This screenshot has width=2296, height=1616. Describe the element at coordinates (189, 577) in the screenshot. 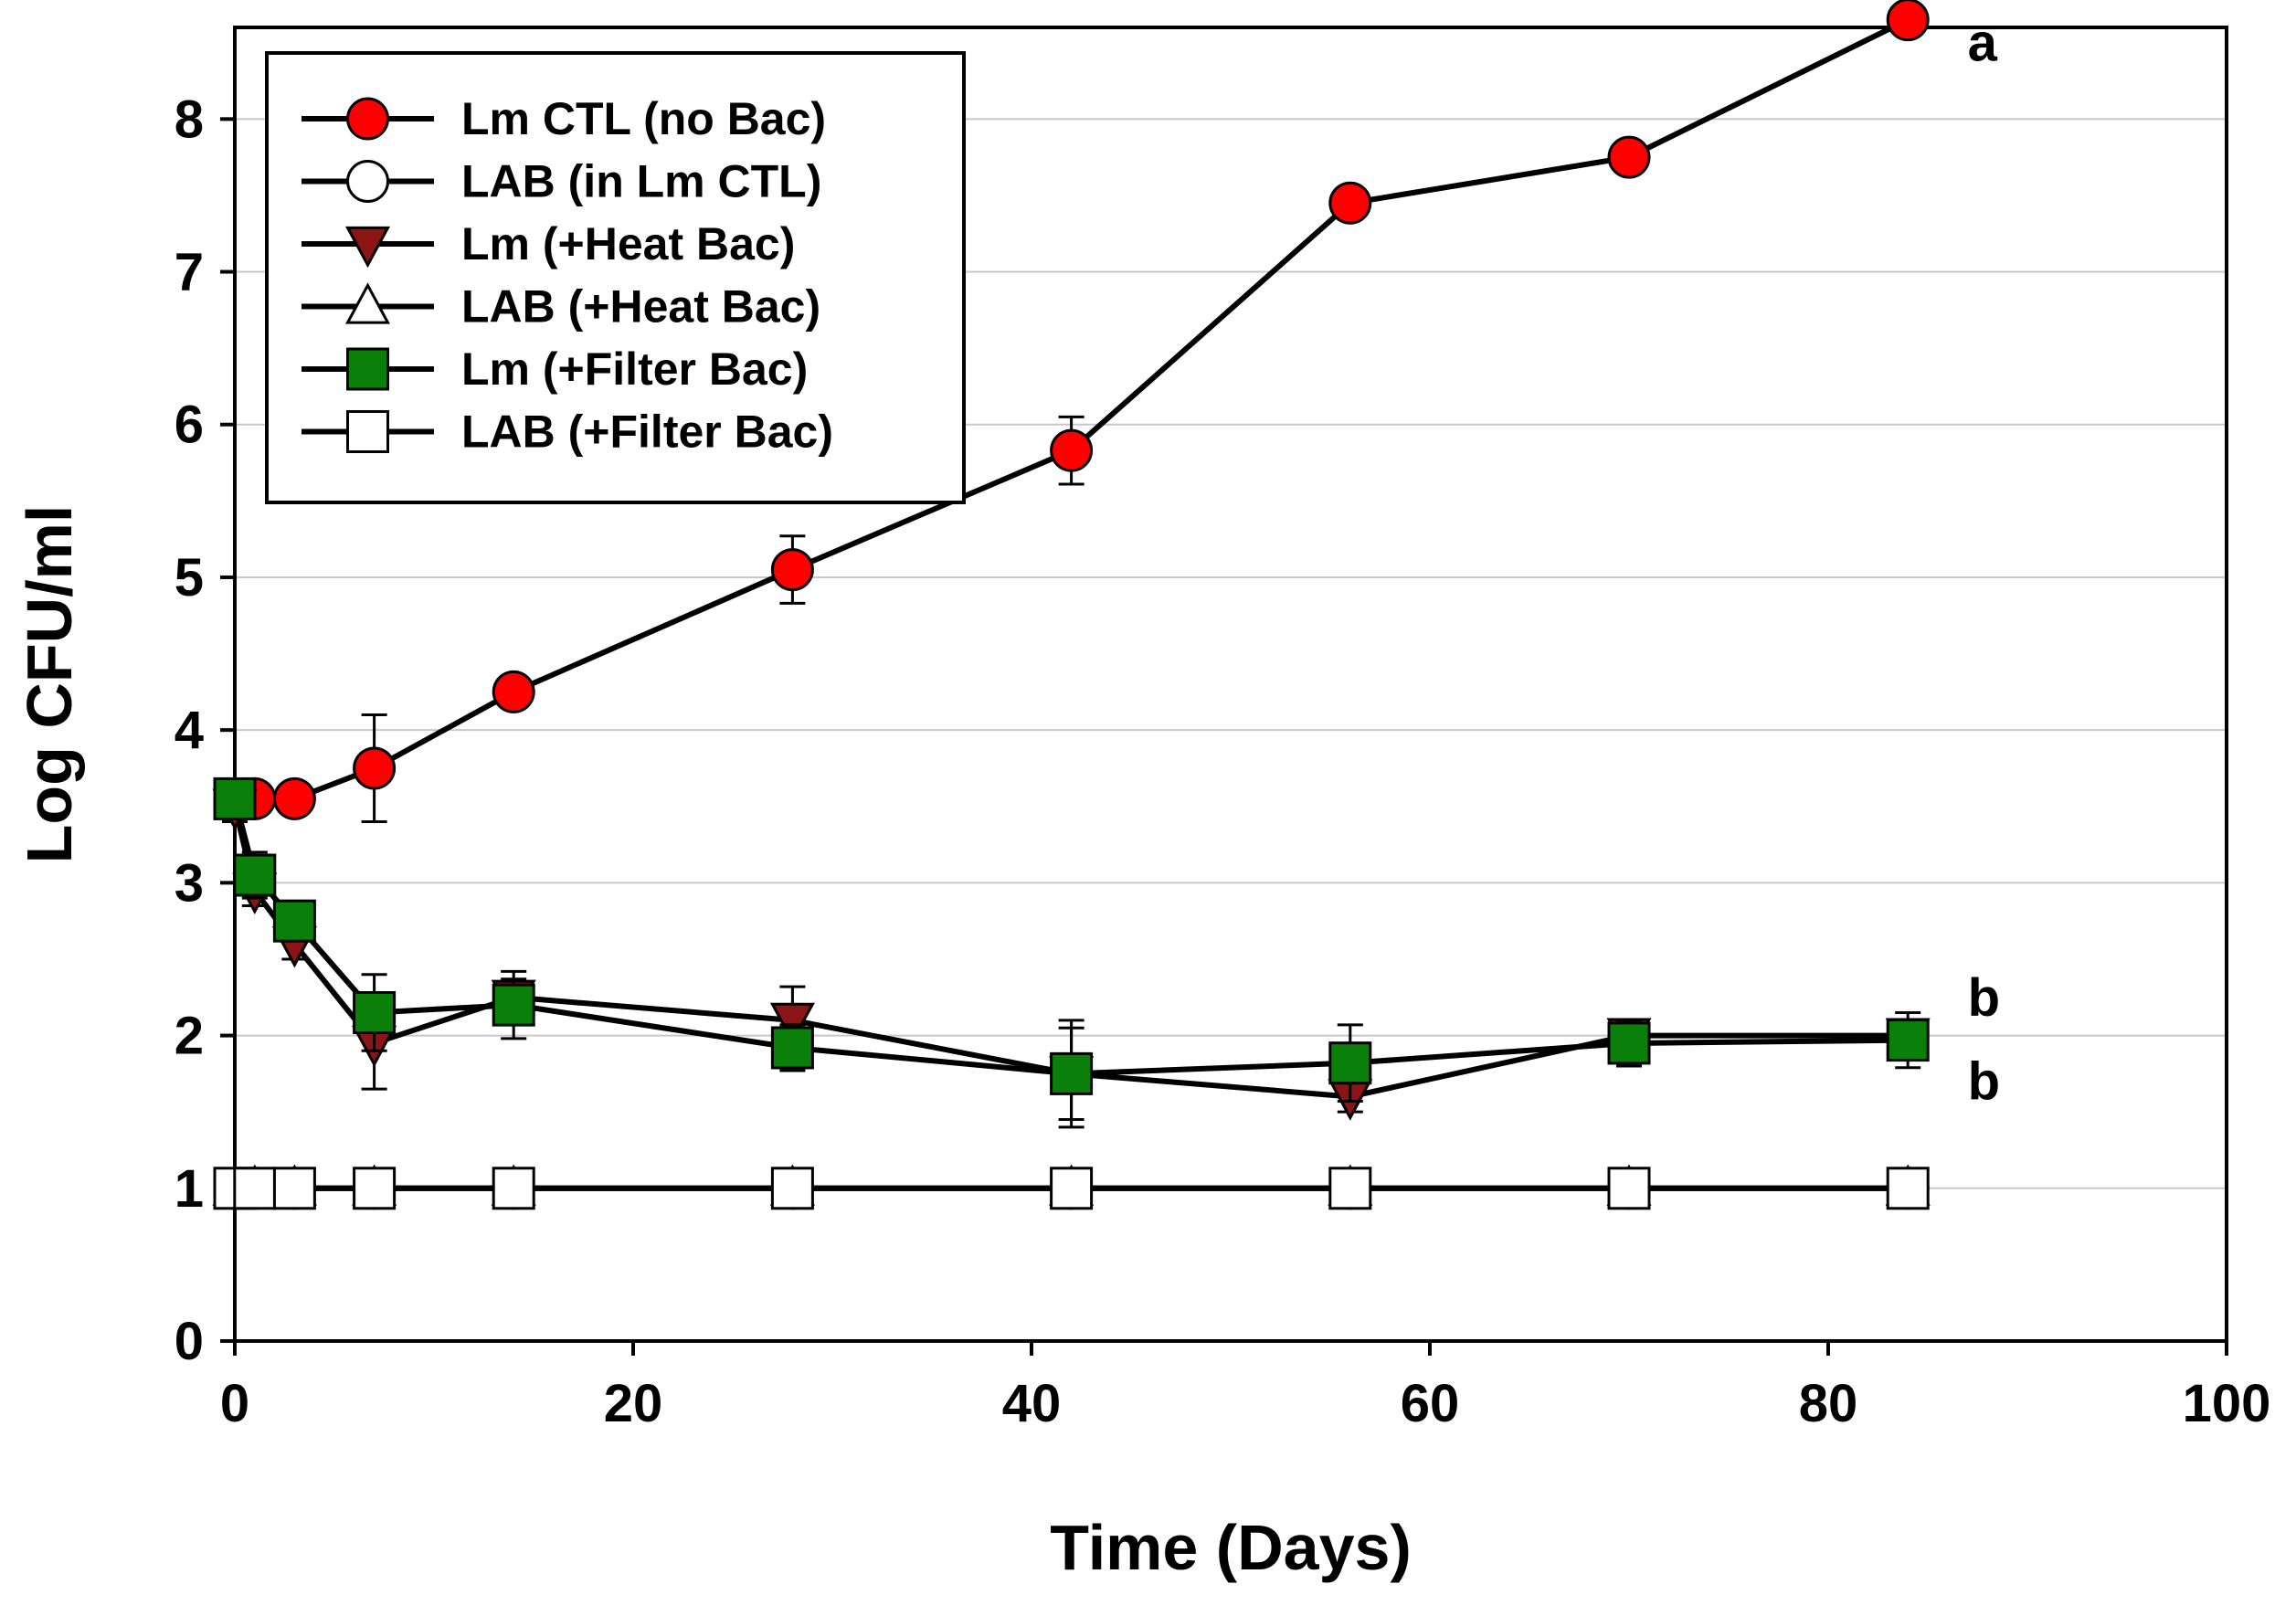

I see `y-tick-label: 5` at that location.